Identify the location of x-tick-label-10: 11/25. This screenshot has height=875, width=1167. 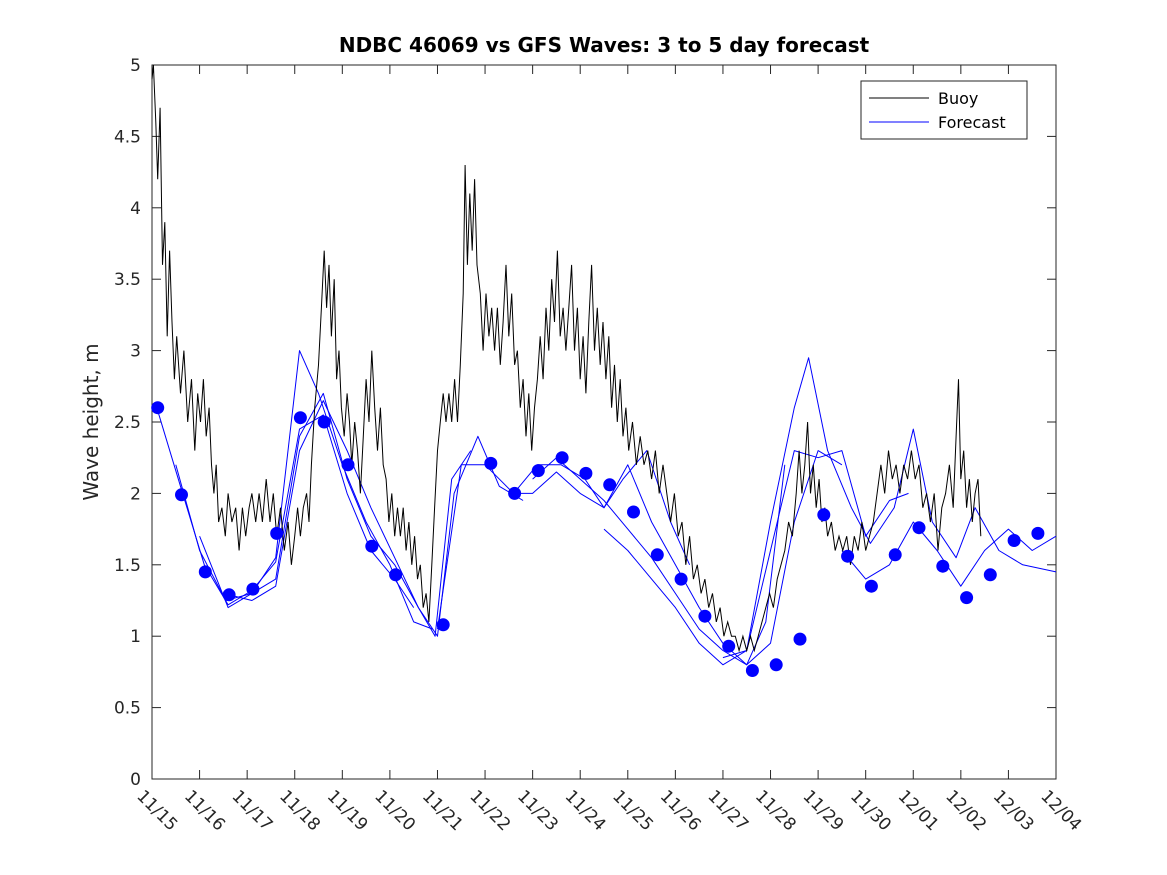
(632, 810).